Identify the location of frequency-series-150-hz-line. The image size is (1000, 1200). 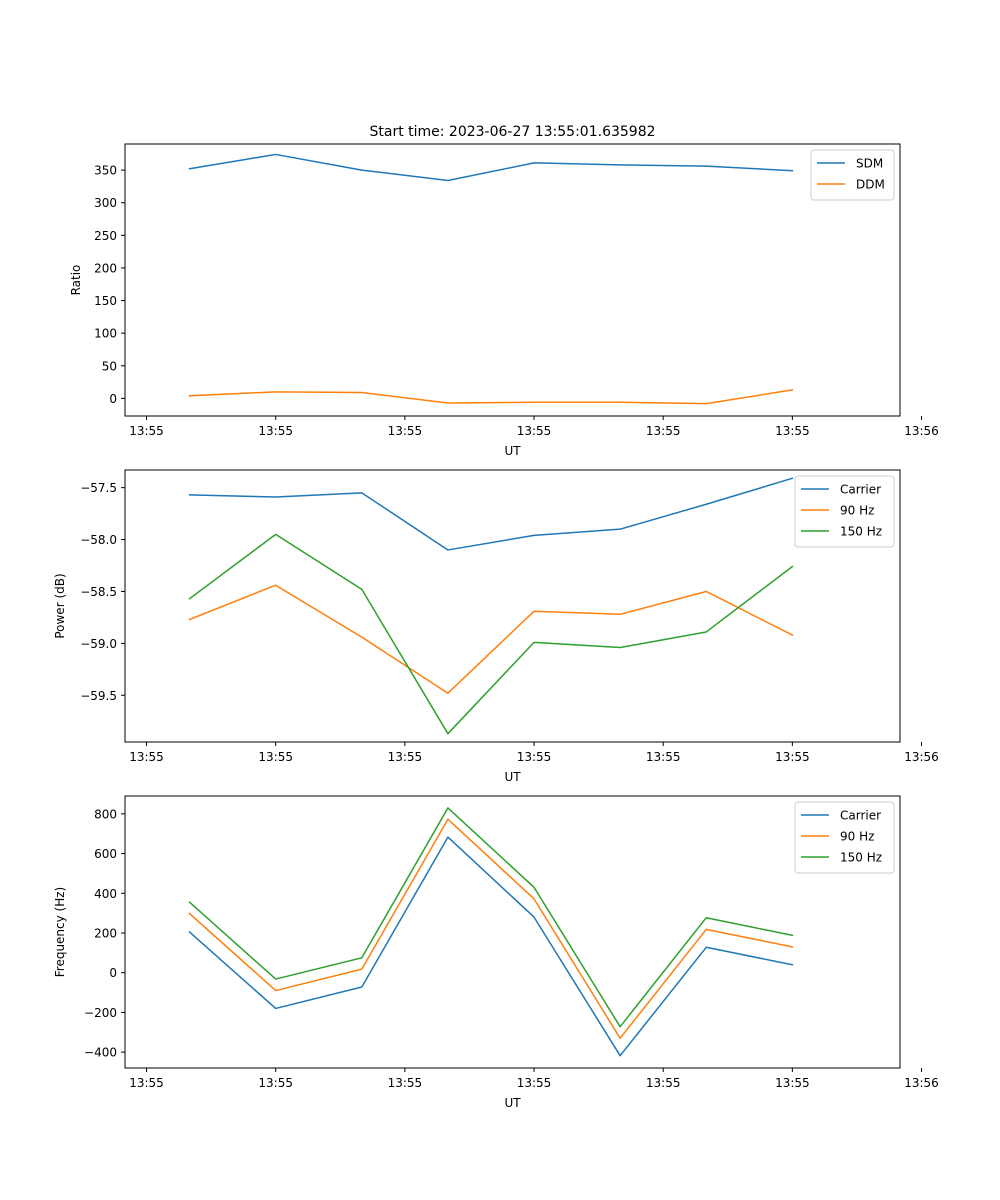
(491, 917).